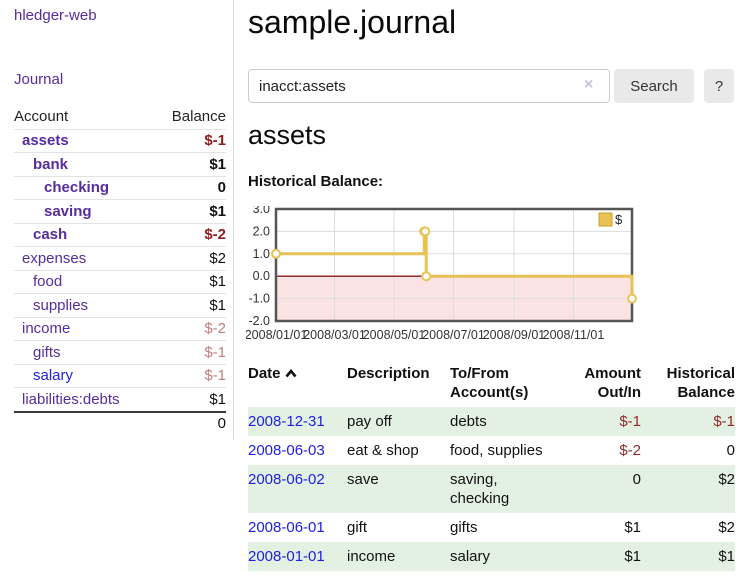  What do you see at coordinates (259, 299) in the screenshot?
I see `svg-text: -1.0` at bounding box center [259, 299].